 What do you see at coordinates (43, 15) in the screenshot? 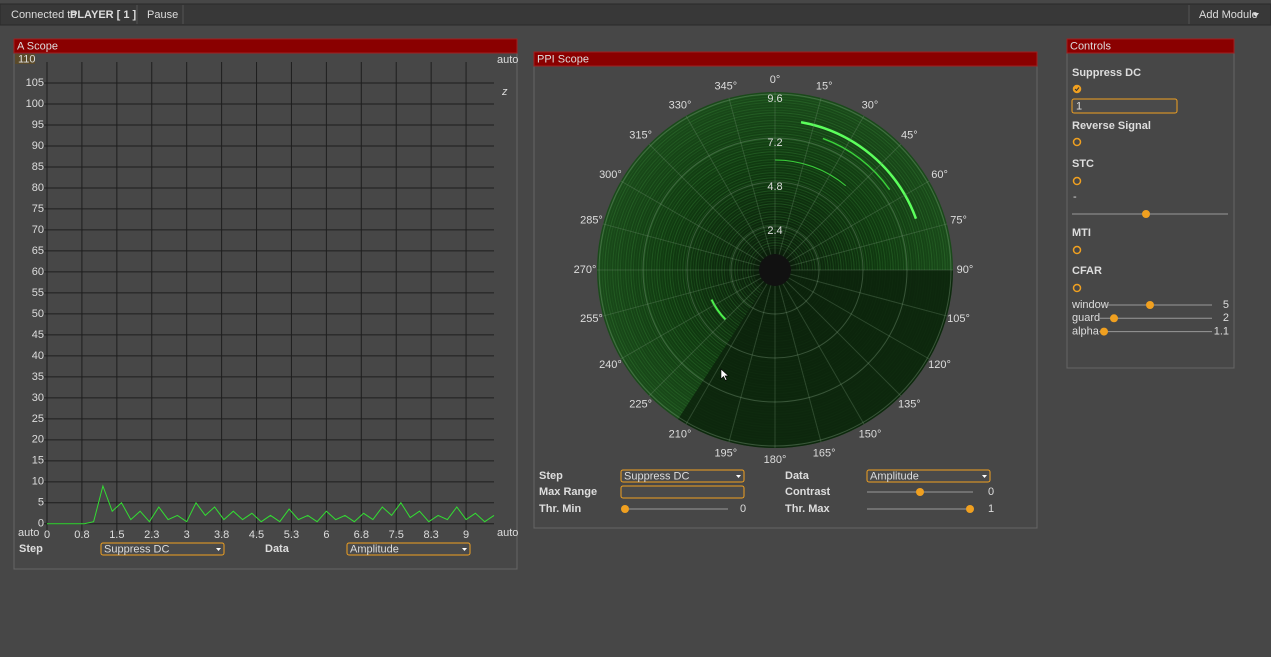
I see `connected-label: Connected to` at bounding box center [43, 15].